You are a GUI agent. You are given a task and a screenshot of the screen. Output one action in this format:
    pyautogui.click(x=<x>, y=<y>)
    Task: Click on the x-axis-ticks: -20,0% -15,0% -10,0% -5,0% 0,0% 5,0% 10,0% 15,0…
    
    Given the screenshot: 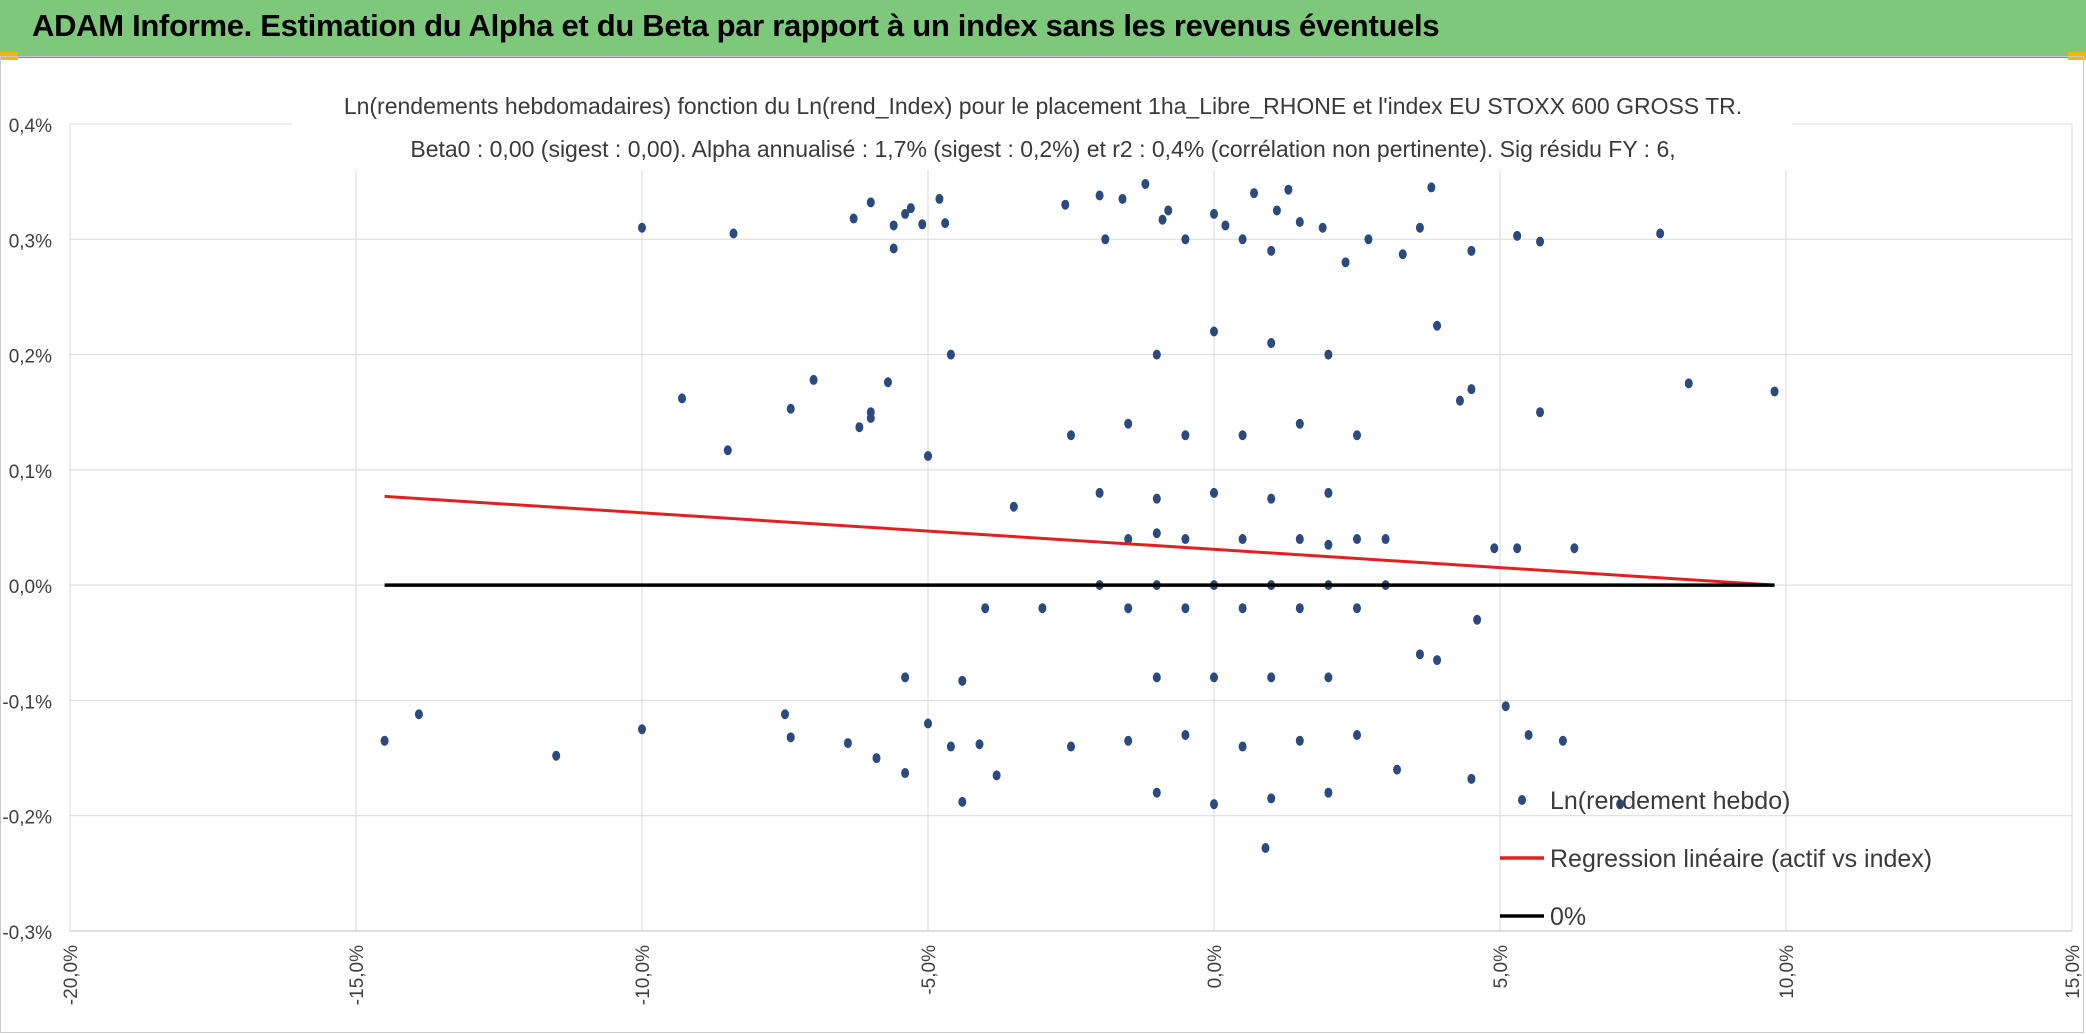 What is the action you would take?
    pyautogui.click(x=1072, y=975)
    